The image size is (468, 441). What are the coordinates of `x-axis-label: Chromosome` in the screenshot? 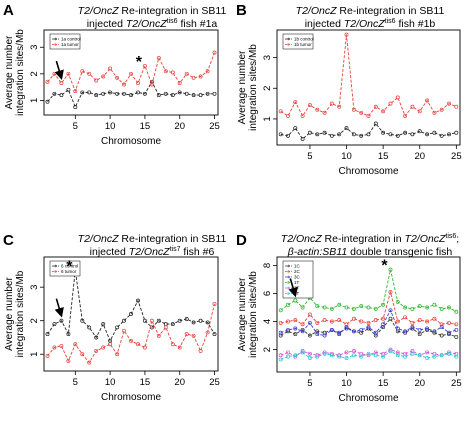 It's located at (368, 171).